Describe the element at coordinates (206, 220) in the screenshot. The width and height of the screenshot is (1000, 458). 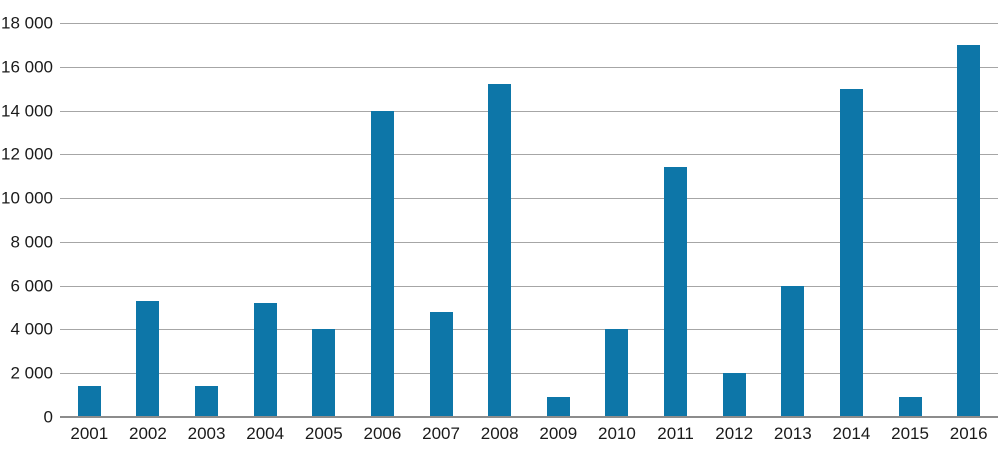
I see `bar-slot-2003` at that location.